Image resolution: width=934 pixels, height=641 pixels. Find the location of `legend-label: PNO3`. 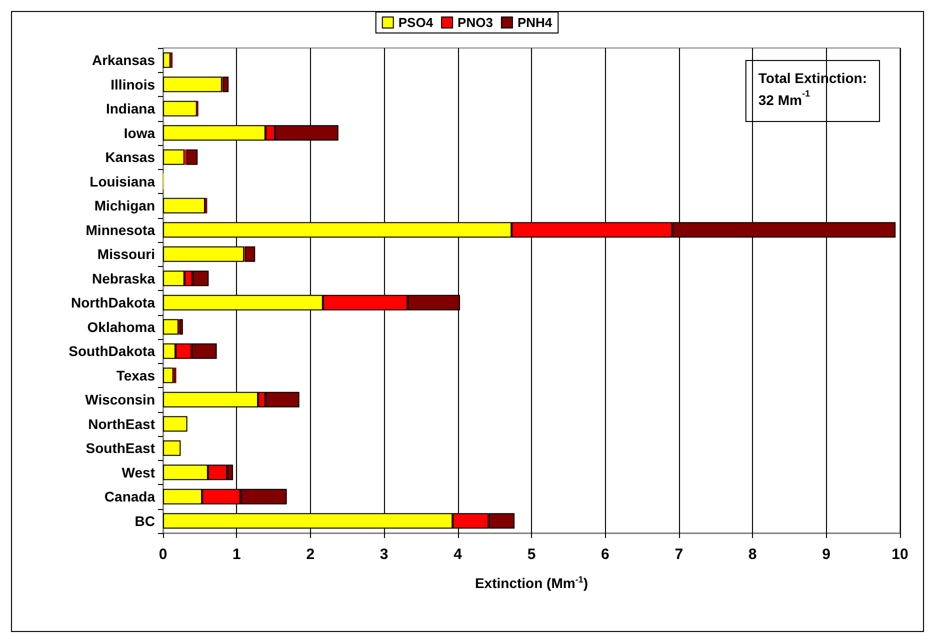

legend-label: PNO3 is located at coordinates (475, 22).